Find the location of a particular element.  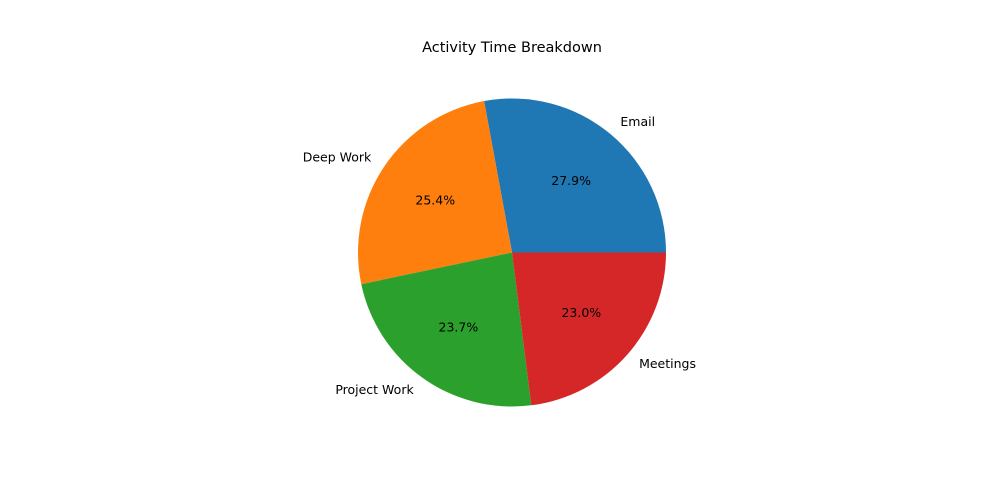

pie-slice-meetings is located at coordinates (589, 329).